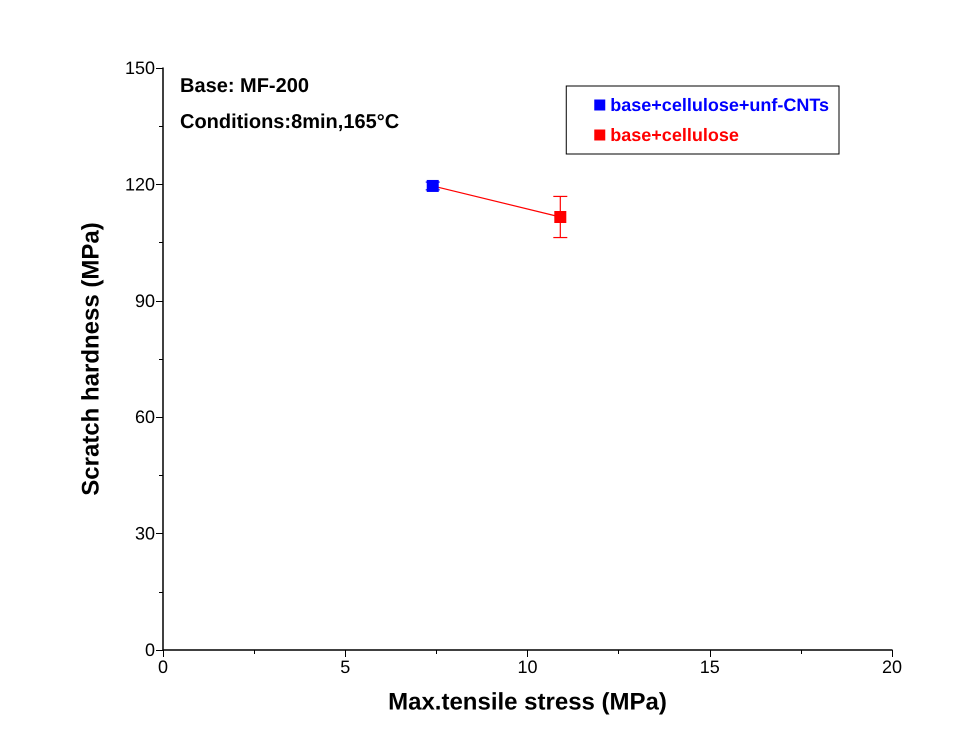 The image size is (970, 752). Describe the element at coordinates (139, 184) in the screenshot. I see `y-tick-label: 120` at that location.